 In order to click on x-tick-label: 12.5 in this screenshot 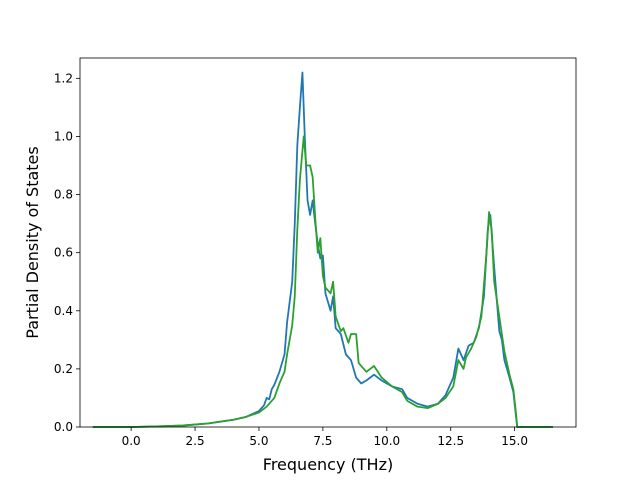, I will do `click(450, 441)`.